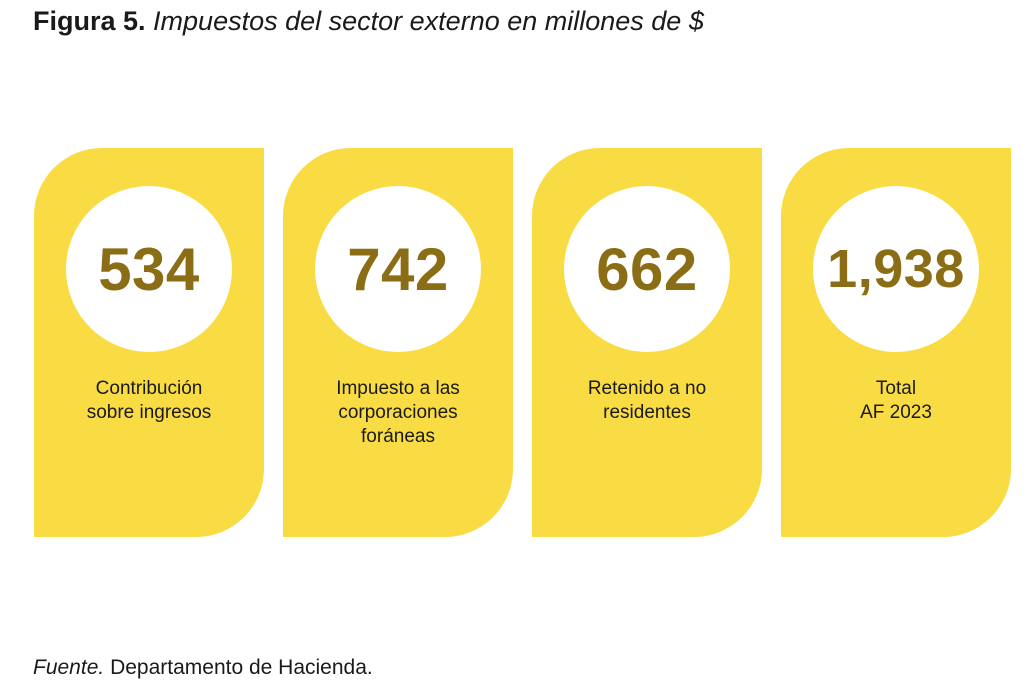 The width and height of the screenshot is (1024, 687). I want to click on metric-label: Contribución sobre ingresos, so click(149, 401).